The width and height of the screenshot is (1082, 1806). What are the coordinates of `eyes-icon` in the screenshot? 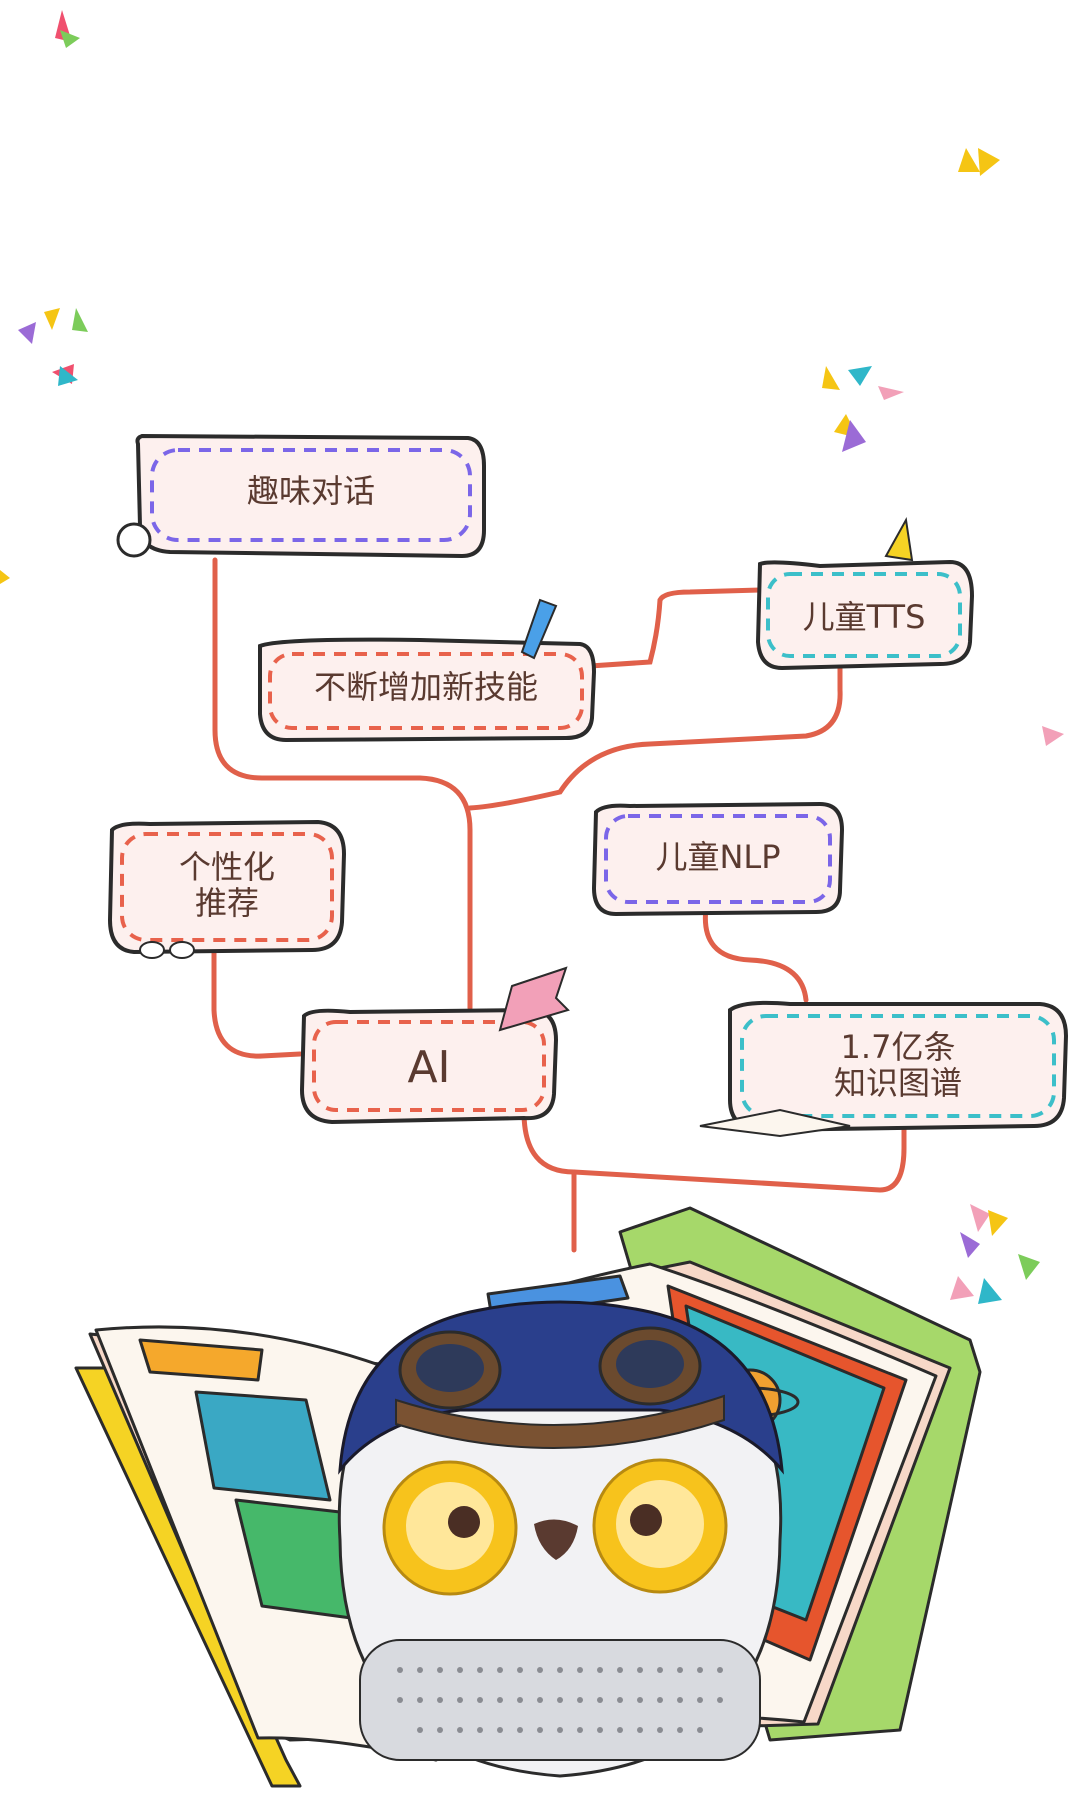 It's located at (152, 950).